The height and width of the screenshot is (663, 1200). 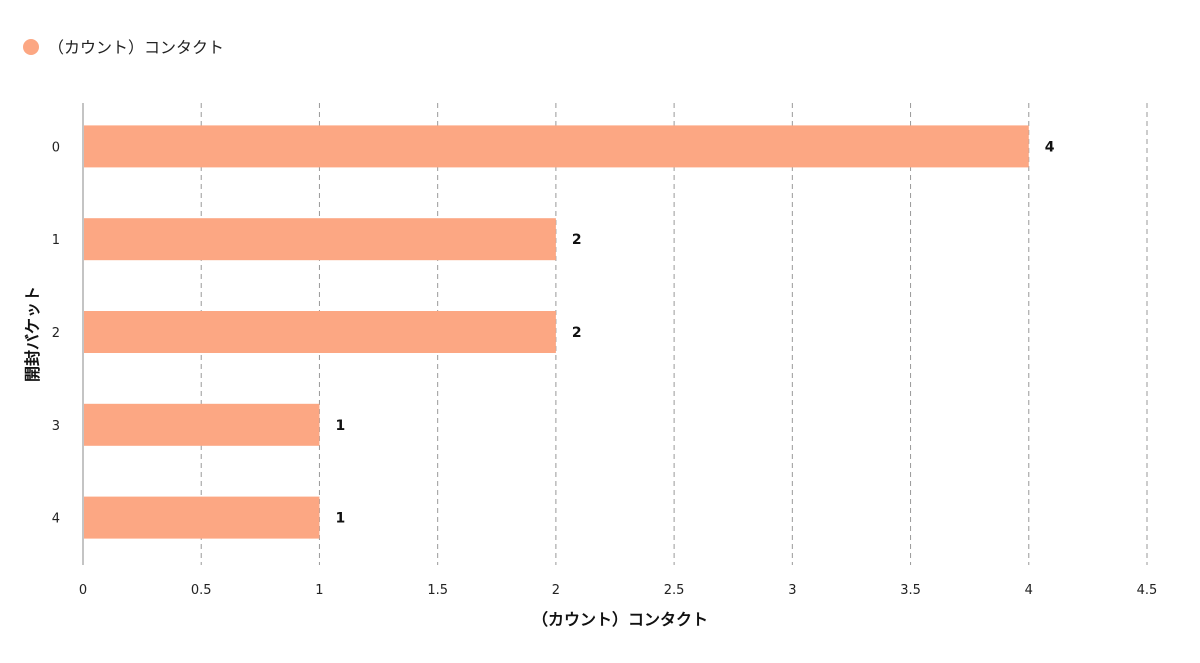 I want to click on x-tick-label: 0.5, so click(x=201, y=590).